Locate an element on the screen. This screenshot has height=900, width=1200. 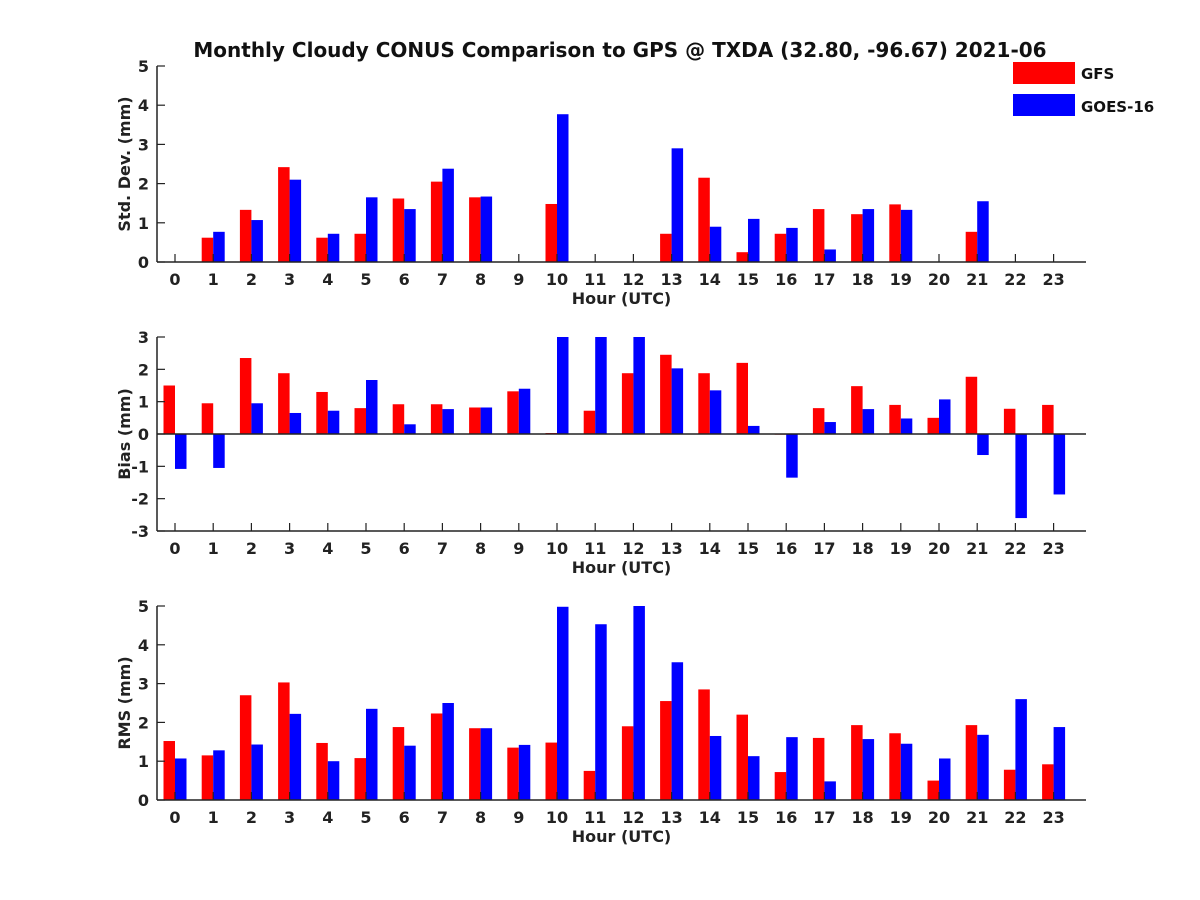
std-dev-xtick-label: 18 is located at coordinates (862, 279).